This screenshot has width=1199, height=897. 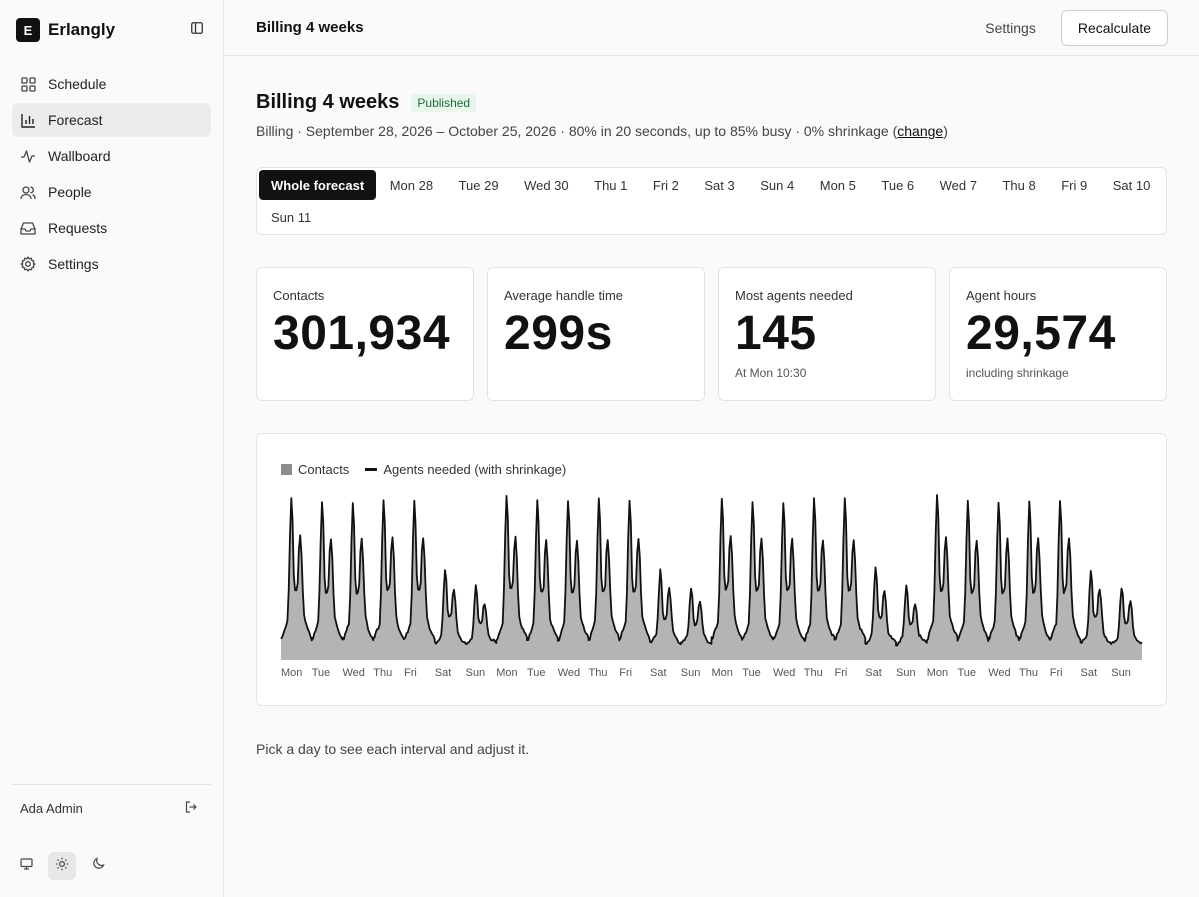 What do you see at coordinates (478, 185) in the screenshot?
I see `tab-day: Tue 29` at bounding box center [478, 185].